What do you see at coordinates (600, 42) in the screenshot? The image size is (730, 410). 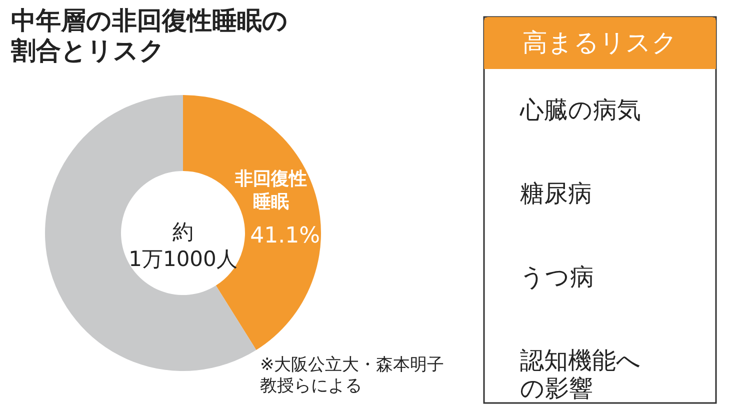 I see `text: 高まるリスク` at bounding box center [600, 42].